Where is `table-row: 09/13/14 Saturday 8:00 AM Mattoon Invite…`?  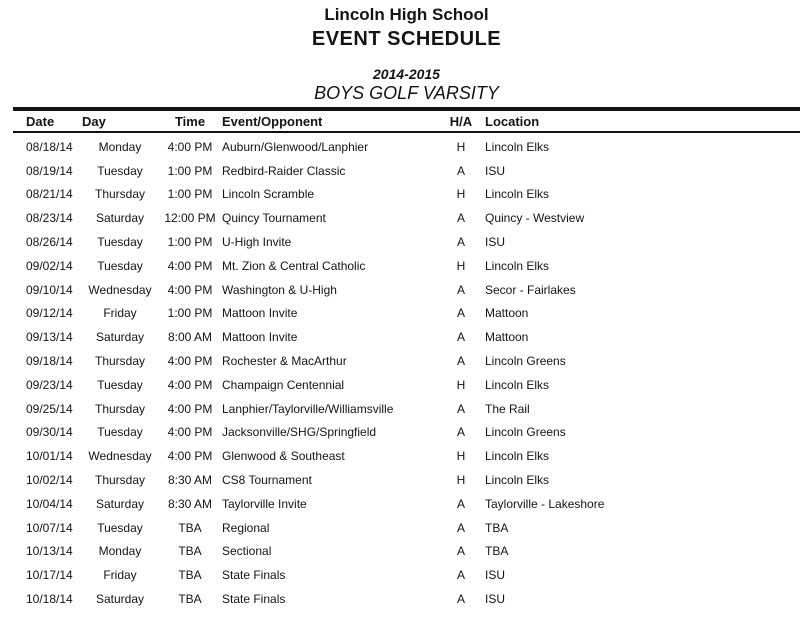 table-row: 09/13/14 Saturday 8:00 AM Mattoon Invite… is located at coordinates (400, 337).